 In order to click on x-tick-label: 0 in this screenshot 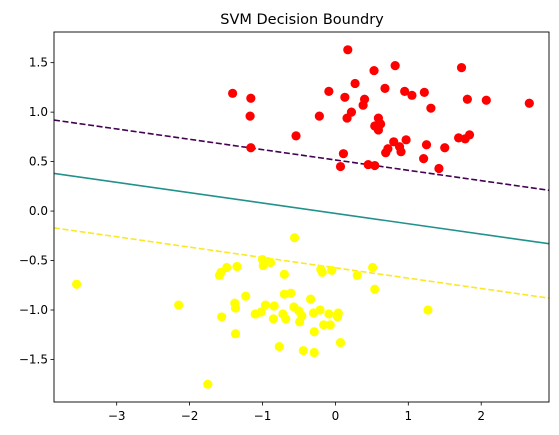, I will do `click(336, 416)`.